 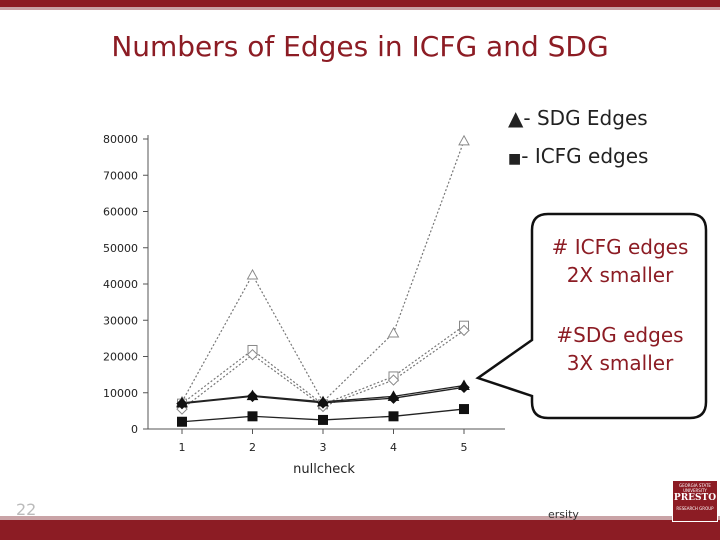 I want to click on slide-title: Numbers of Edges in ICFG and SDG, so click(x=360, y=46).